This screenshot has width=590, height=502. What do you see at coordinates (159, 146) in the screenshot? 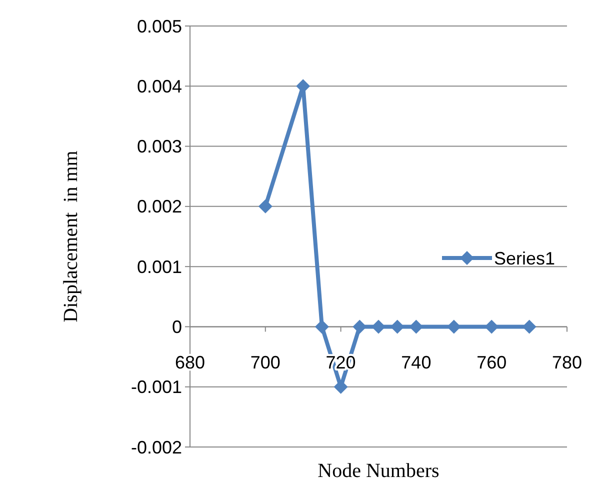
I see `y-tick-label: 0.003` at bounding box center [159, 146].